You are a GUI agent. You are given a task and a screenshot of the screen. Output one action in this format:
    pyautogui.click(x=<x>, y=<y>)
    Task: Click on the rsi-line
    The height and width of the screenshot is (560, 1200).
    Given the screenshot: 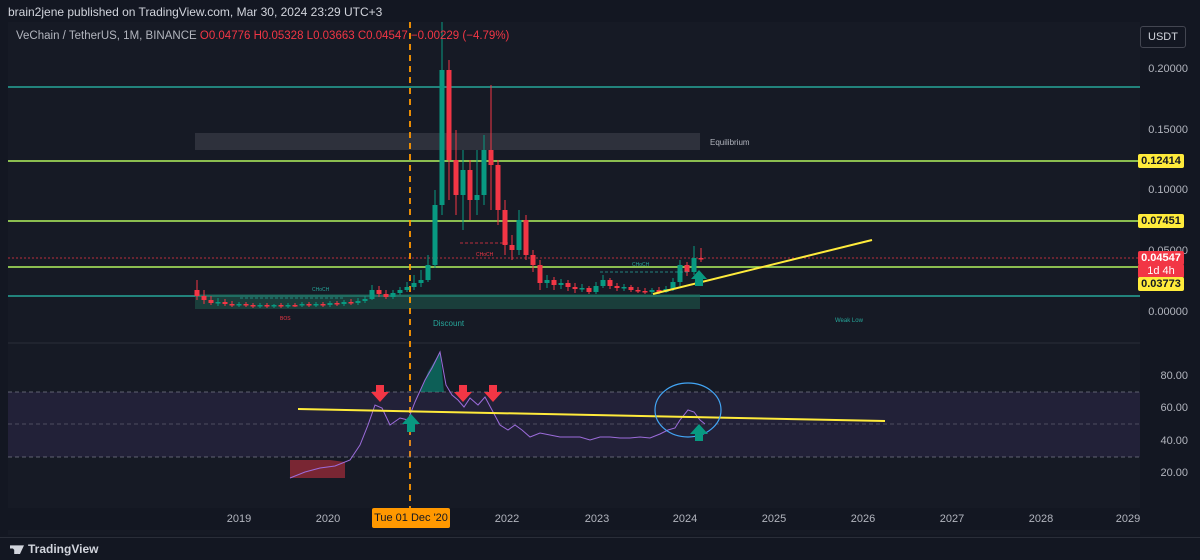 What is the action you would take?
    pyautogui.click(x=497, y=414)
    